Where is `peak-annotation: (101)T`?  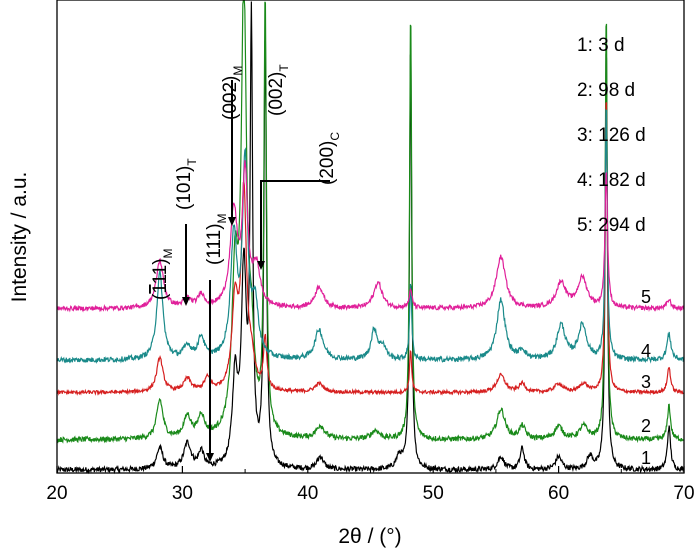 peak-annotation: (101)T is located at coordinates (186, 184).